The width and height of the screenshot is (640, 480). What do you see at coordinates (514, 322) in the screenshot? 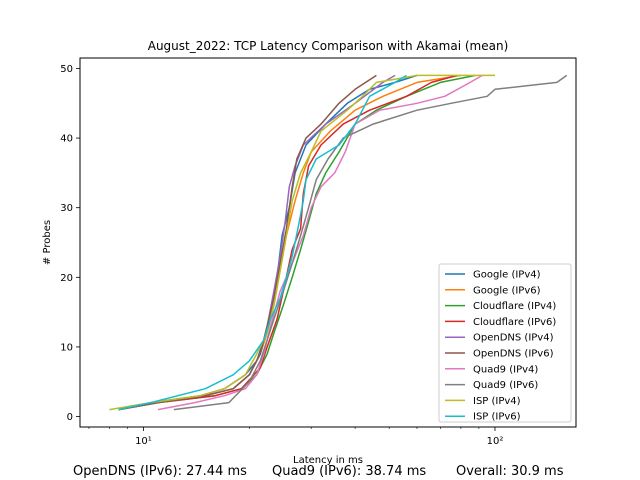
I see `legend-label-3: Cloudflare (IPv6)` at bounding box center [514, 322].